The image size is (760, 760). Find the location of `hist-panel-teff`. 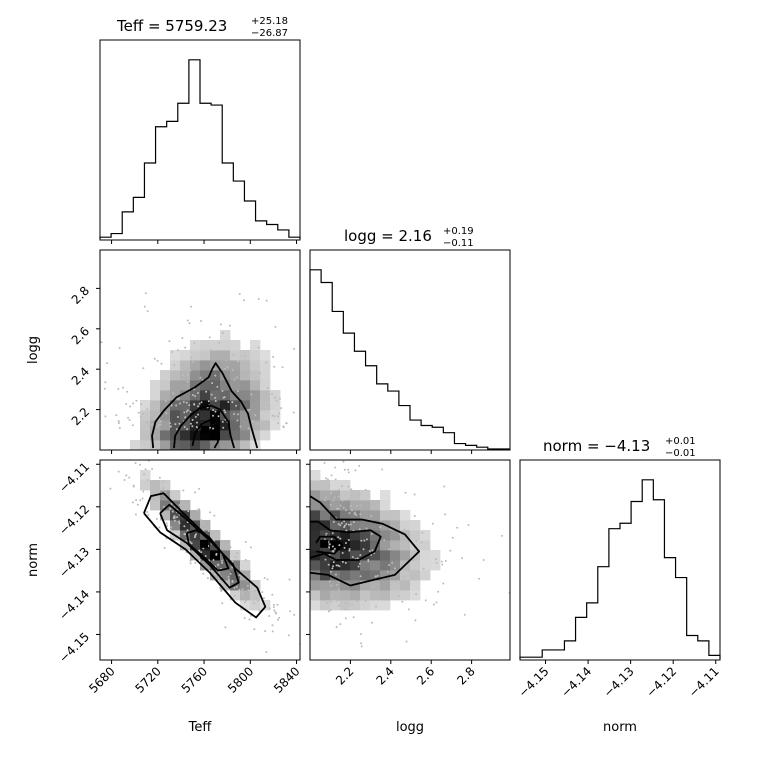

hist-panel-teff is located at coordinates (200, 149).